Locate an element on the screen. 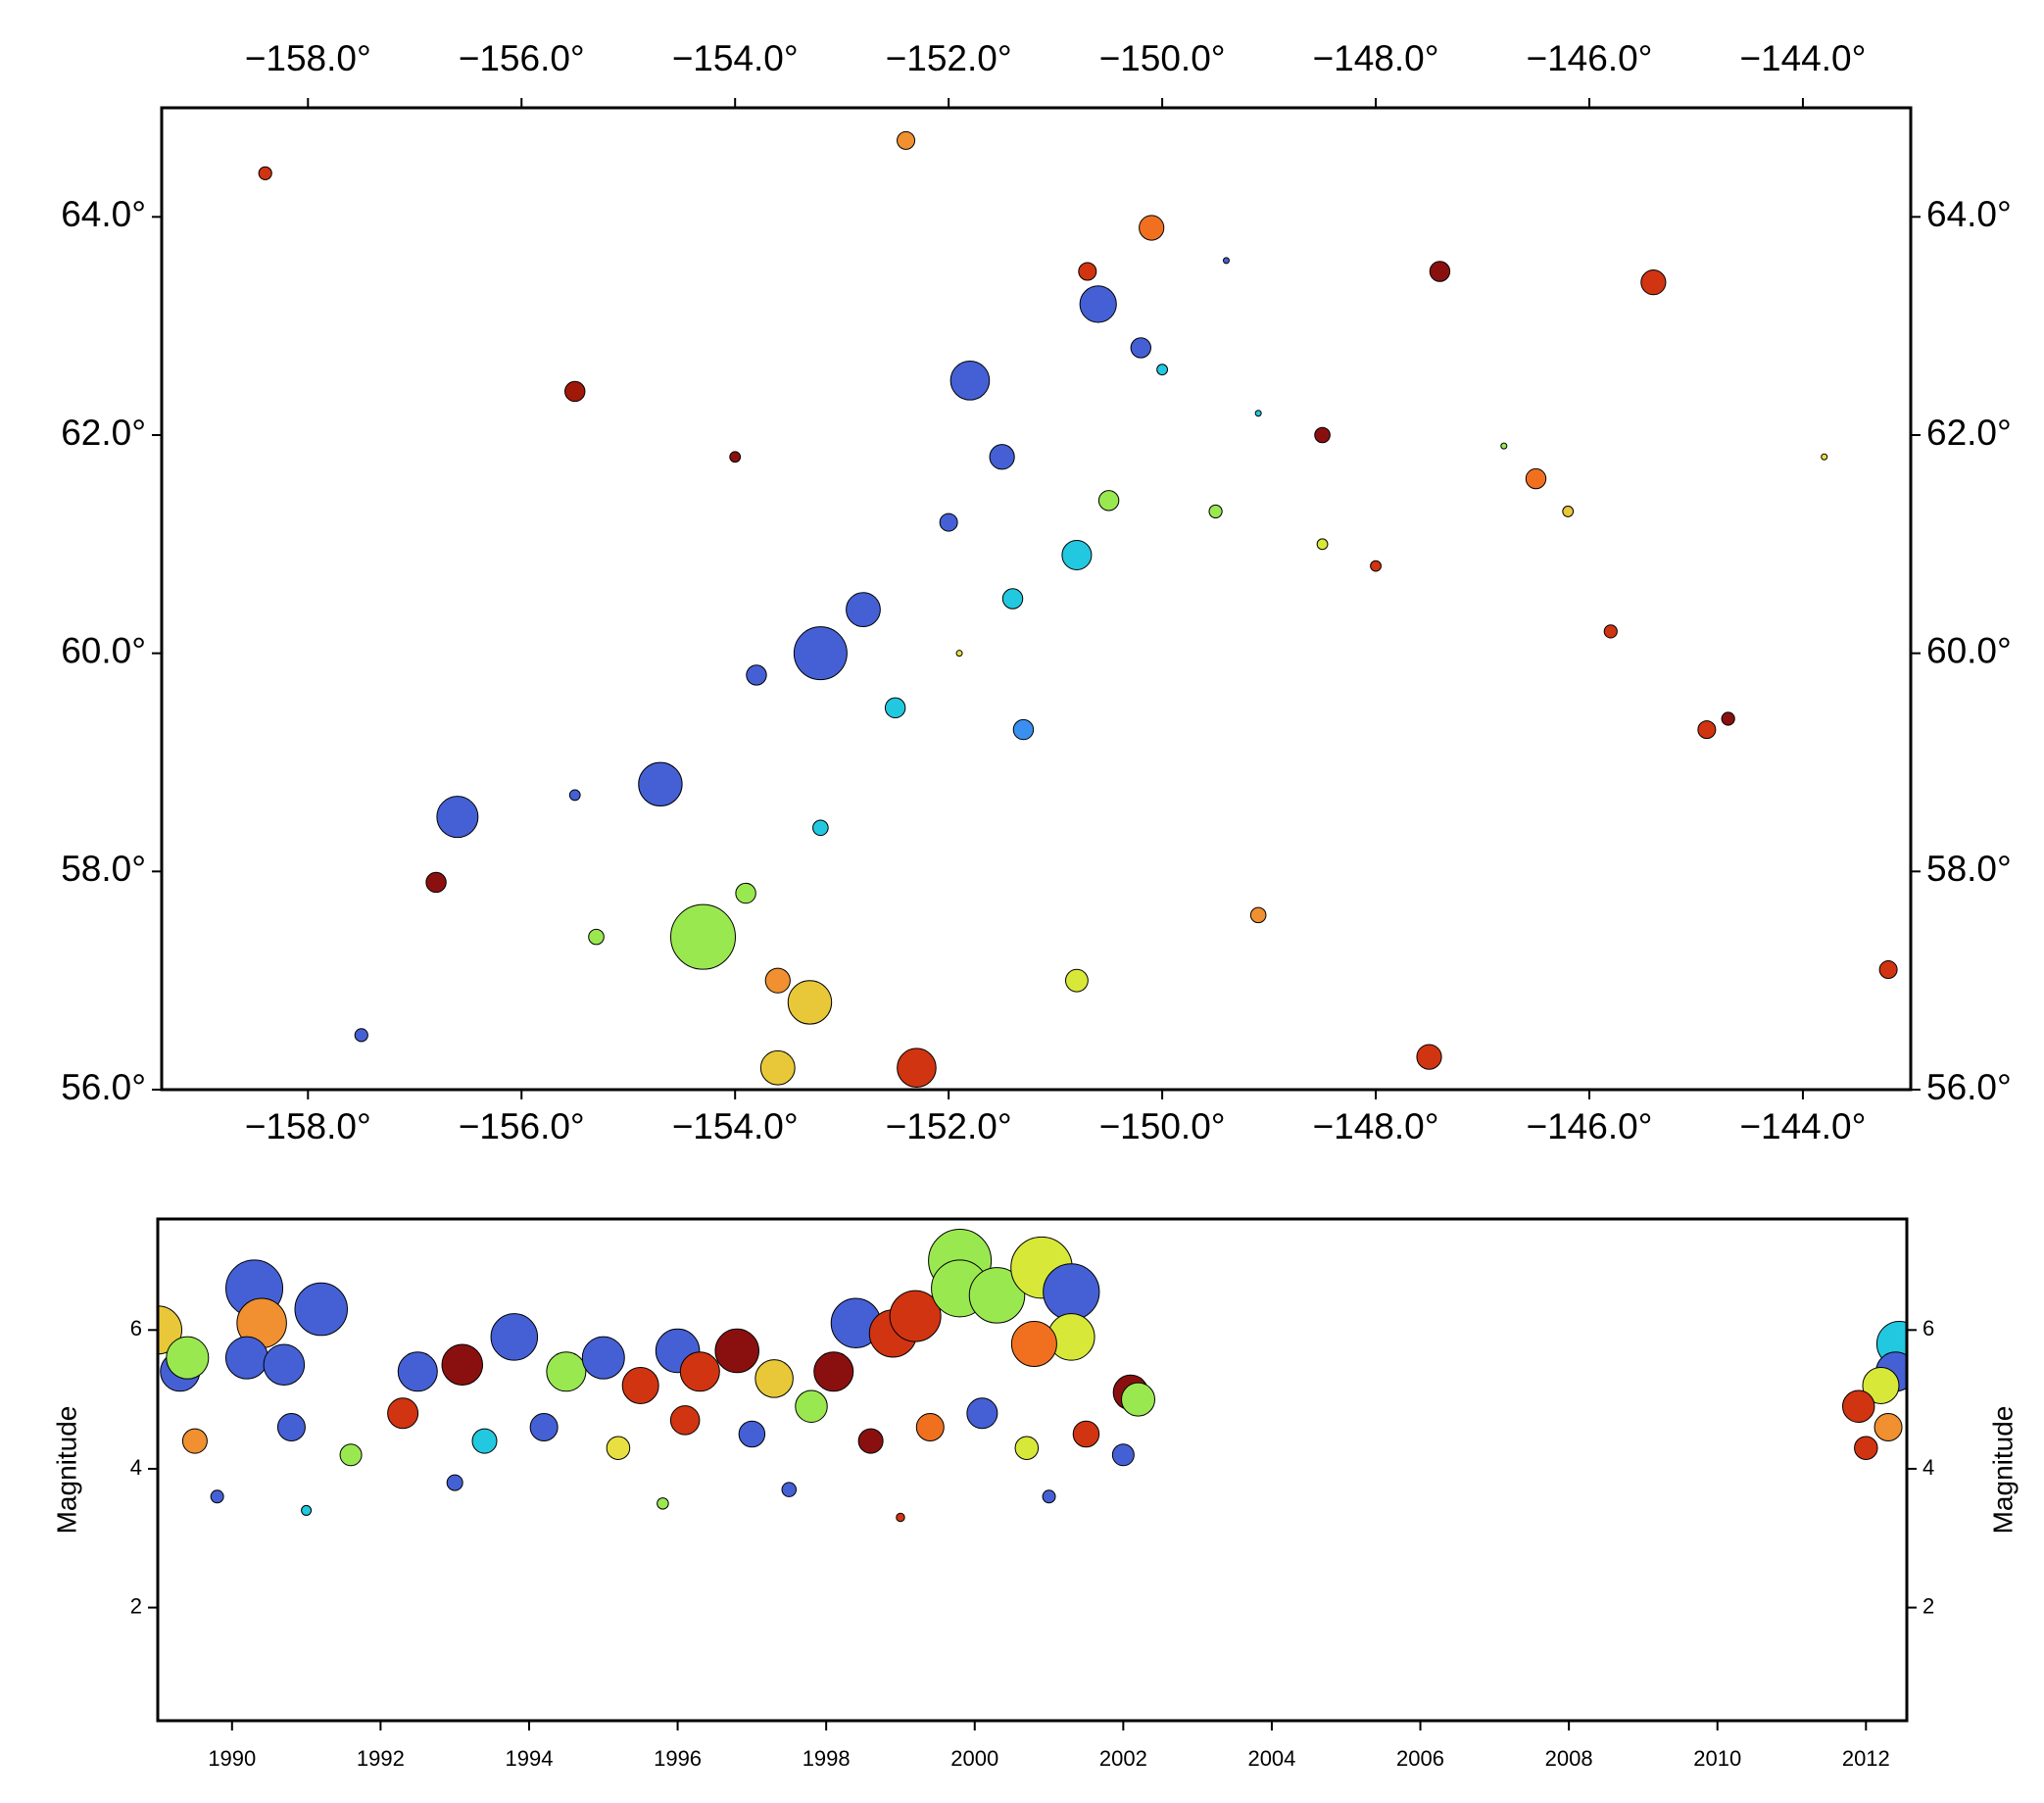 The width and height of the screenshot is (2044, 1803). x-tick-label: −154.0° is located at coordinates (736, 1126).